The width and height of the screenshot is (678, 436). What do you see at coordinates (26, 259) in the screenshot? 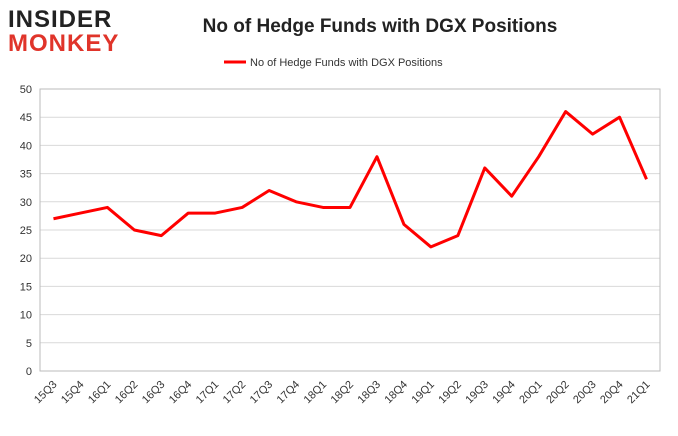
I see `y-tick-label: 20` at bounding box center [26, 259].